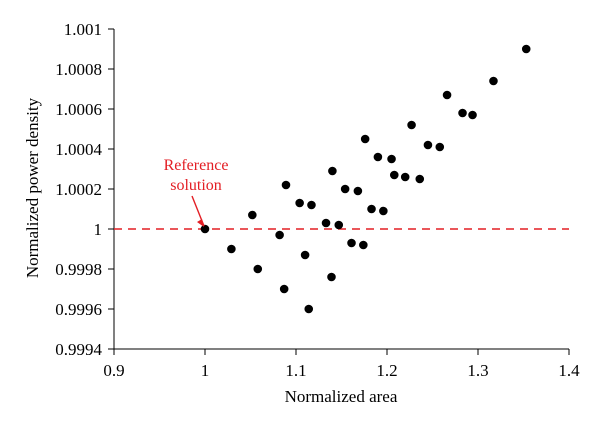 Image resolution: width=600 pixels, height=428 pixels. I want to click on y-tick-label: 0.9994, so click(78, 349).